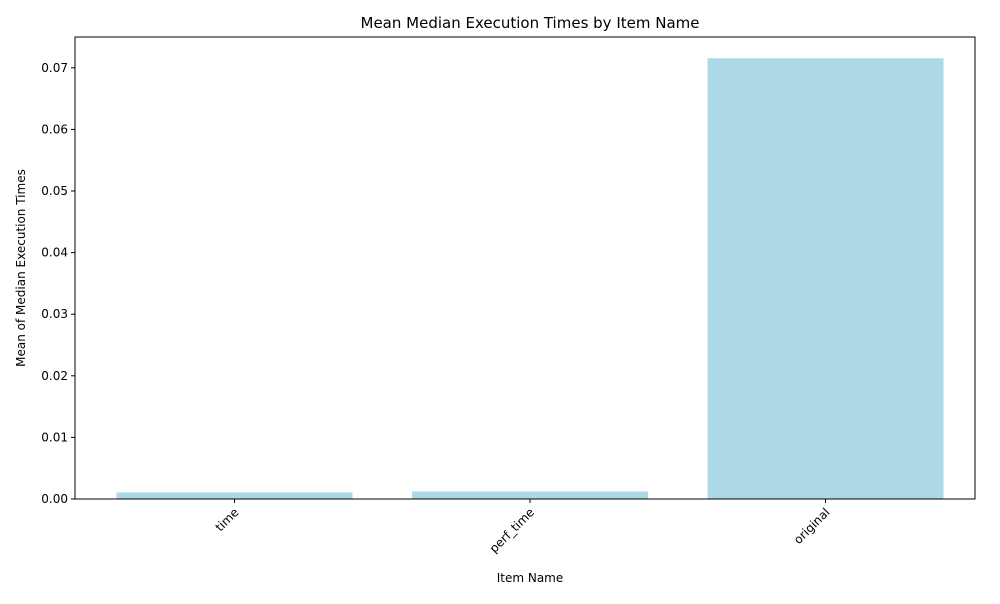 This screenshot has width=1000, height=604. I want to click on x-tick-label: original, so click(812, 526).